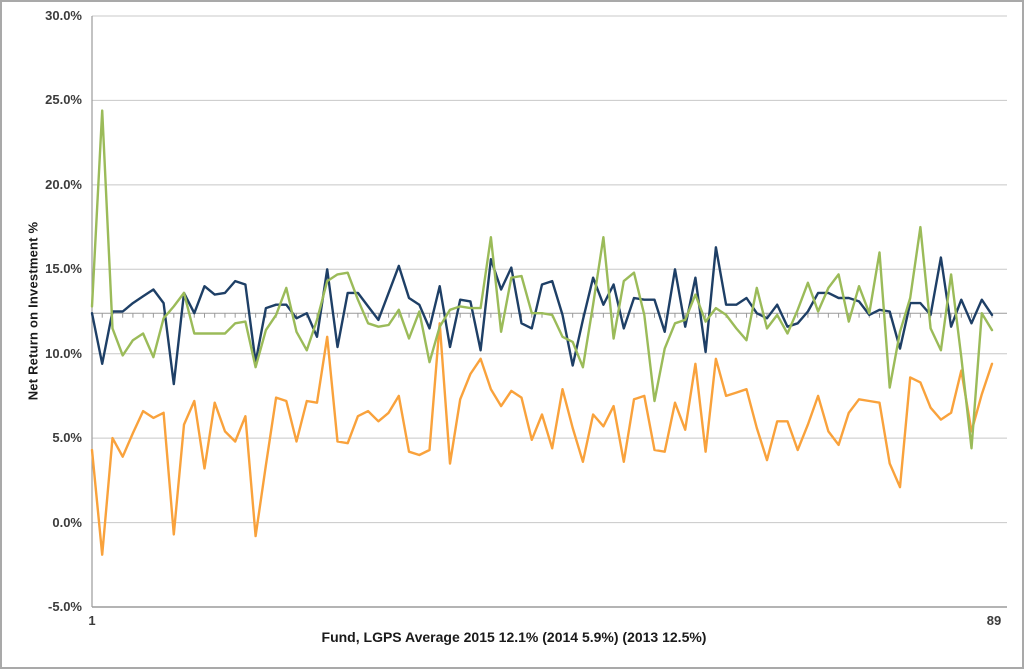 The image size is (1024, 669). What do you see at coordinates (65, 606) in the screenshot?
I see `y-tick-label--5: -5.0%` at bounding box center [65, 606].